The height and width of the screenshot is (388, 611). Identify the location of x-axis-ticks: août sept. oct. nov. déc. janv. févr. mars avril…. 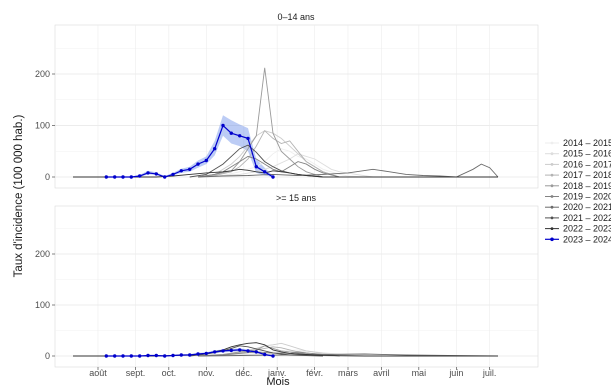
(292, 372).